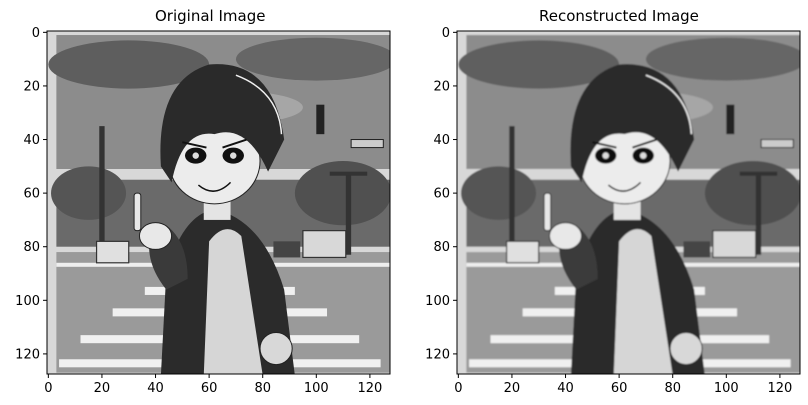 This screenshot has height=405, width=808. Describe the element at coordinates (619, 16) in the screenshot. I see `panel-title-reconstructed: Reconstructed Image` at that location.